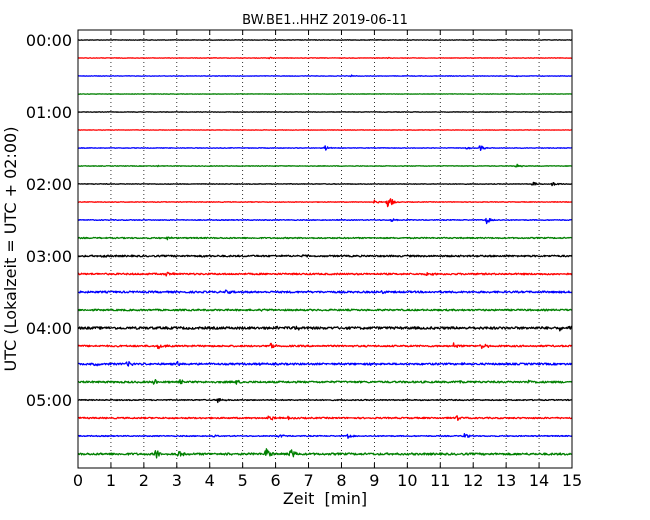 Image resolution: width=650 pixels, height=520 pixels. What do you see at coordinates (539, 480) in the screenshot?
I see `x-tick-label: 14` at bounding box center [539, 480].